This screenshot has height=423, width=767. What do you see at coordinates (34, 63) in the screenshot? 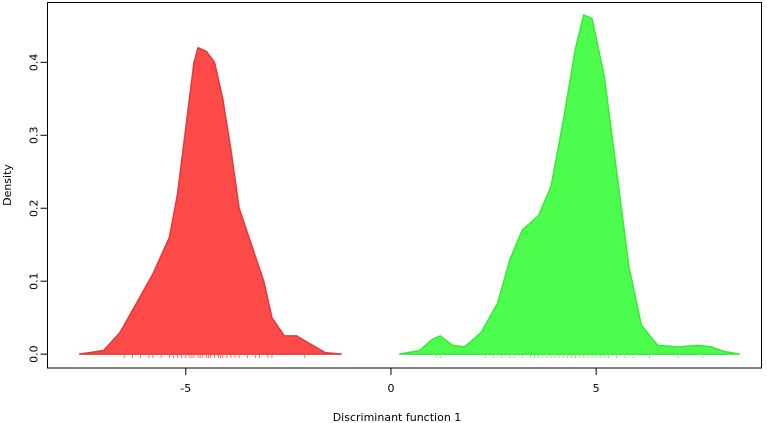
I see `y-tick-label: 0.4` at bounding box center [34, 63].